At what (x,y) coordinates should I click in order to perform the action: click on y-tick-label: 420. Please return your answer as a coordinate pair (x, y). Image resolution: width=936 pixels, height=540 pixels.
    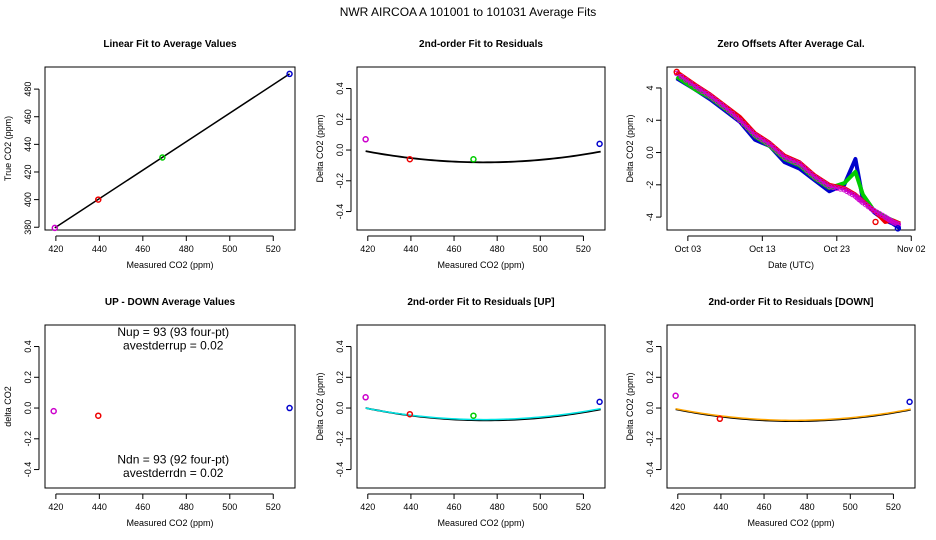
    Looking at the image, I should click on (28, 171).